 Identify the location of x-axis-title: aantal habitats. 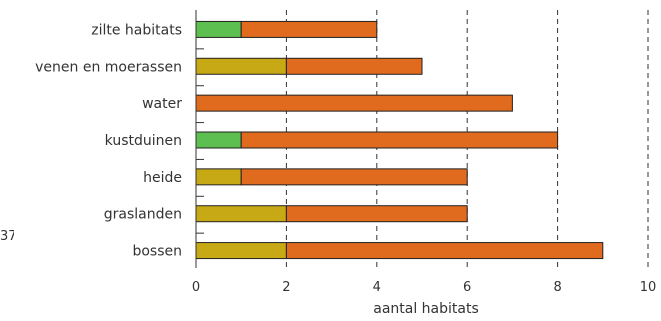
(426, 309).